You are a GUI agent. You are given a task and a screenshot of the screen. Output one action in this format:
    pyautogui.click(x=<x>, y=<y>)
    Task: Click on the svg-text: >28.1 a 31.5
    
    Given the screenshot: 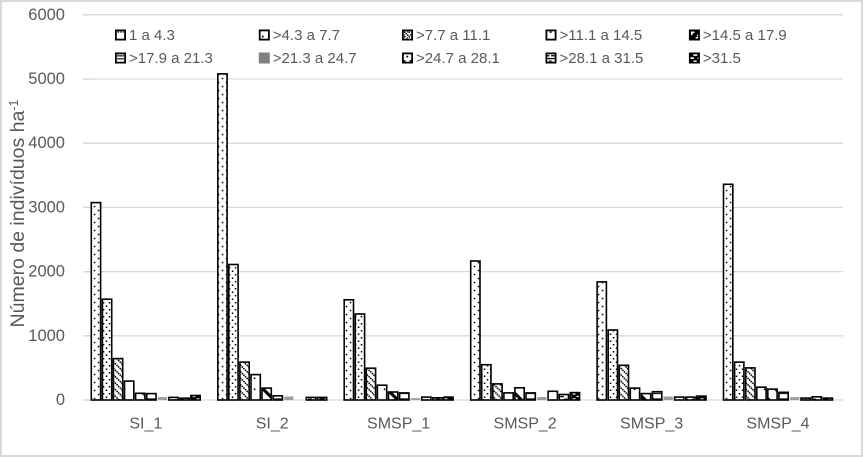 What is the action you would take?
    pyautogui.click(x=602, y=58)
    